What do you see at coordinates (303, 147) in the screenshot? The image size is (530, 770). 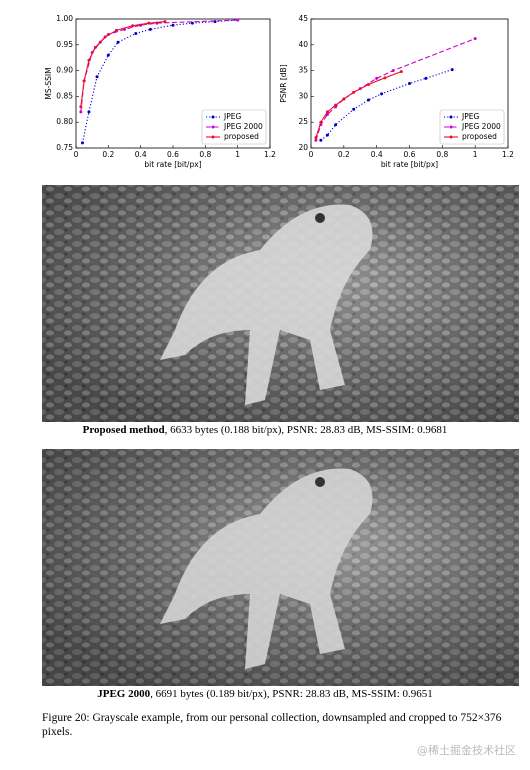 I see `y-tick-label: 20` at bounding box center [303, 147].